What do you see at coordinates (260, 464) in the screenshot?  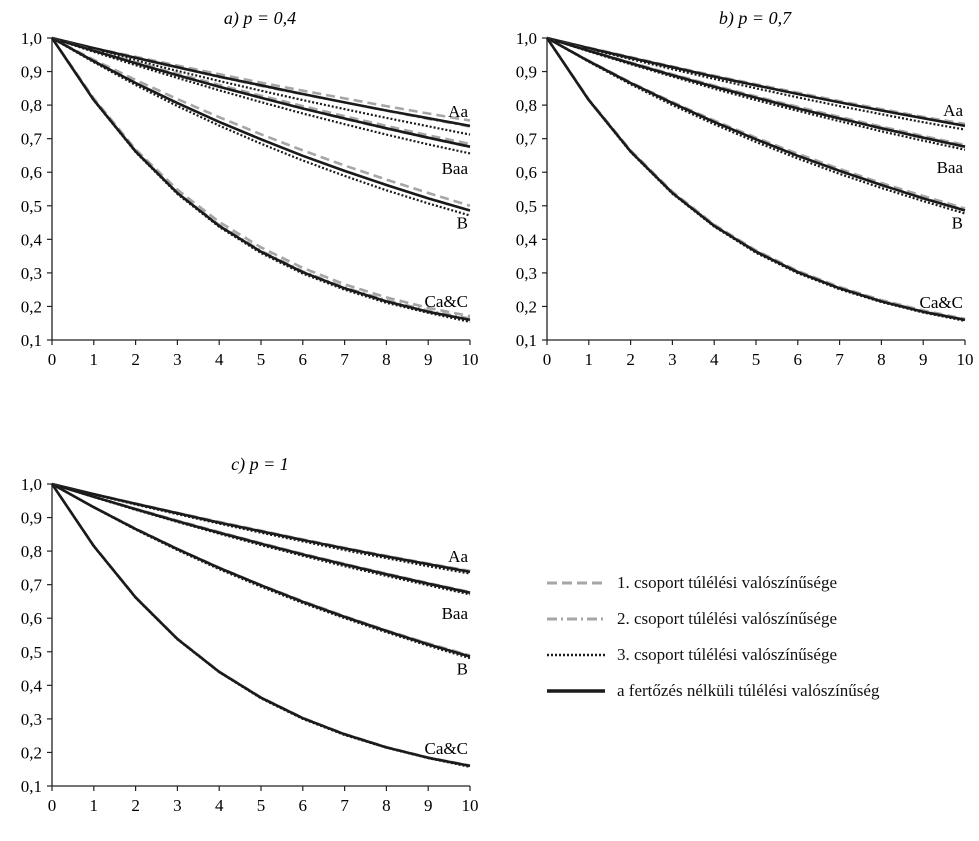 I see `chart-title: c) p = 1` at bounding box center [260, 464].